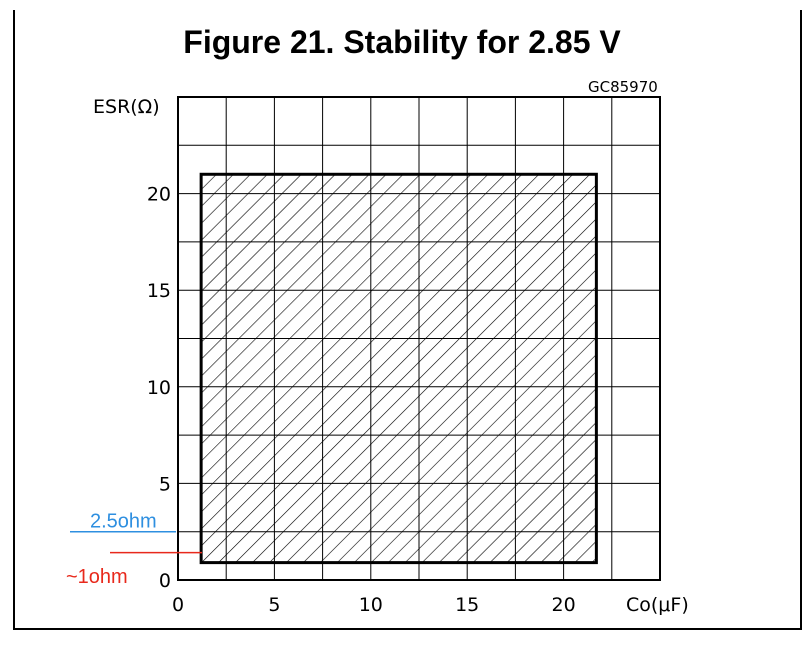 Image resolution: width=804 pixels, height=647 pixels. Describe the element at coordinates (402, 42) in the screenshot. I see `page-title: Figure 21. Stability for 2.85 V` at that location.